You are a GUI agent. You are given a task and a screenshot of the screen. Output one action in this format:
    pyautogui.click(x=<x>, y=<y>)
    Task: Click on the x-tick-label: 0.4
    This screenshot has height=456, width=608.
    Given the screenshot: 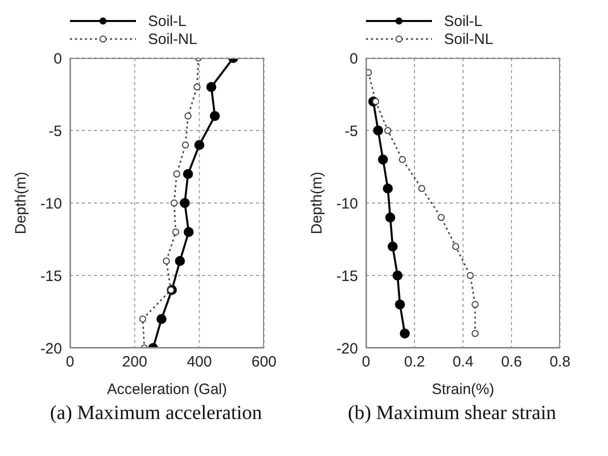 What is the action you would take?
    pyautogui.click(x=463, y=362)
    